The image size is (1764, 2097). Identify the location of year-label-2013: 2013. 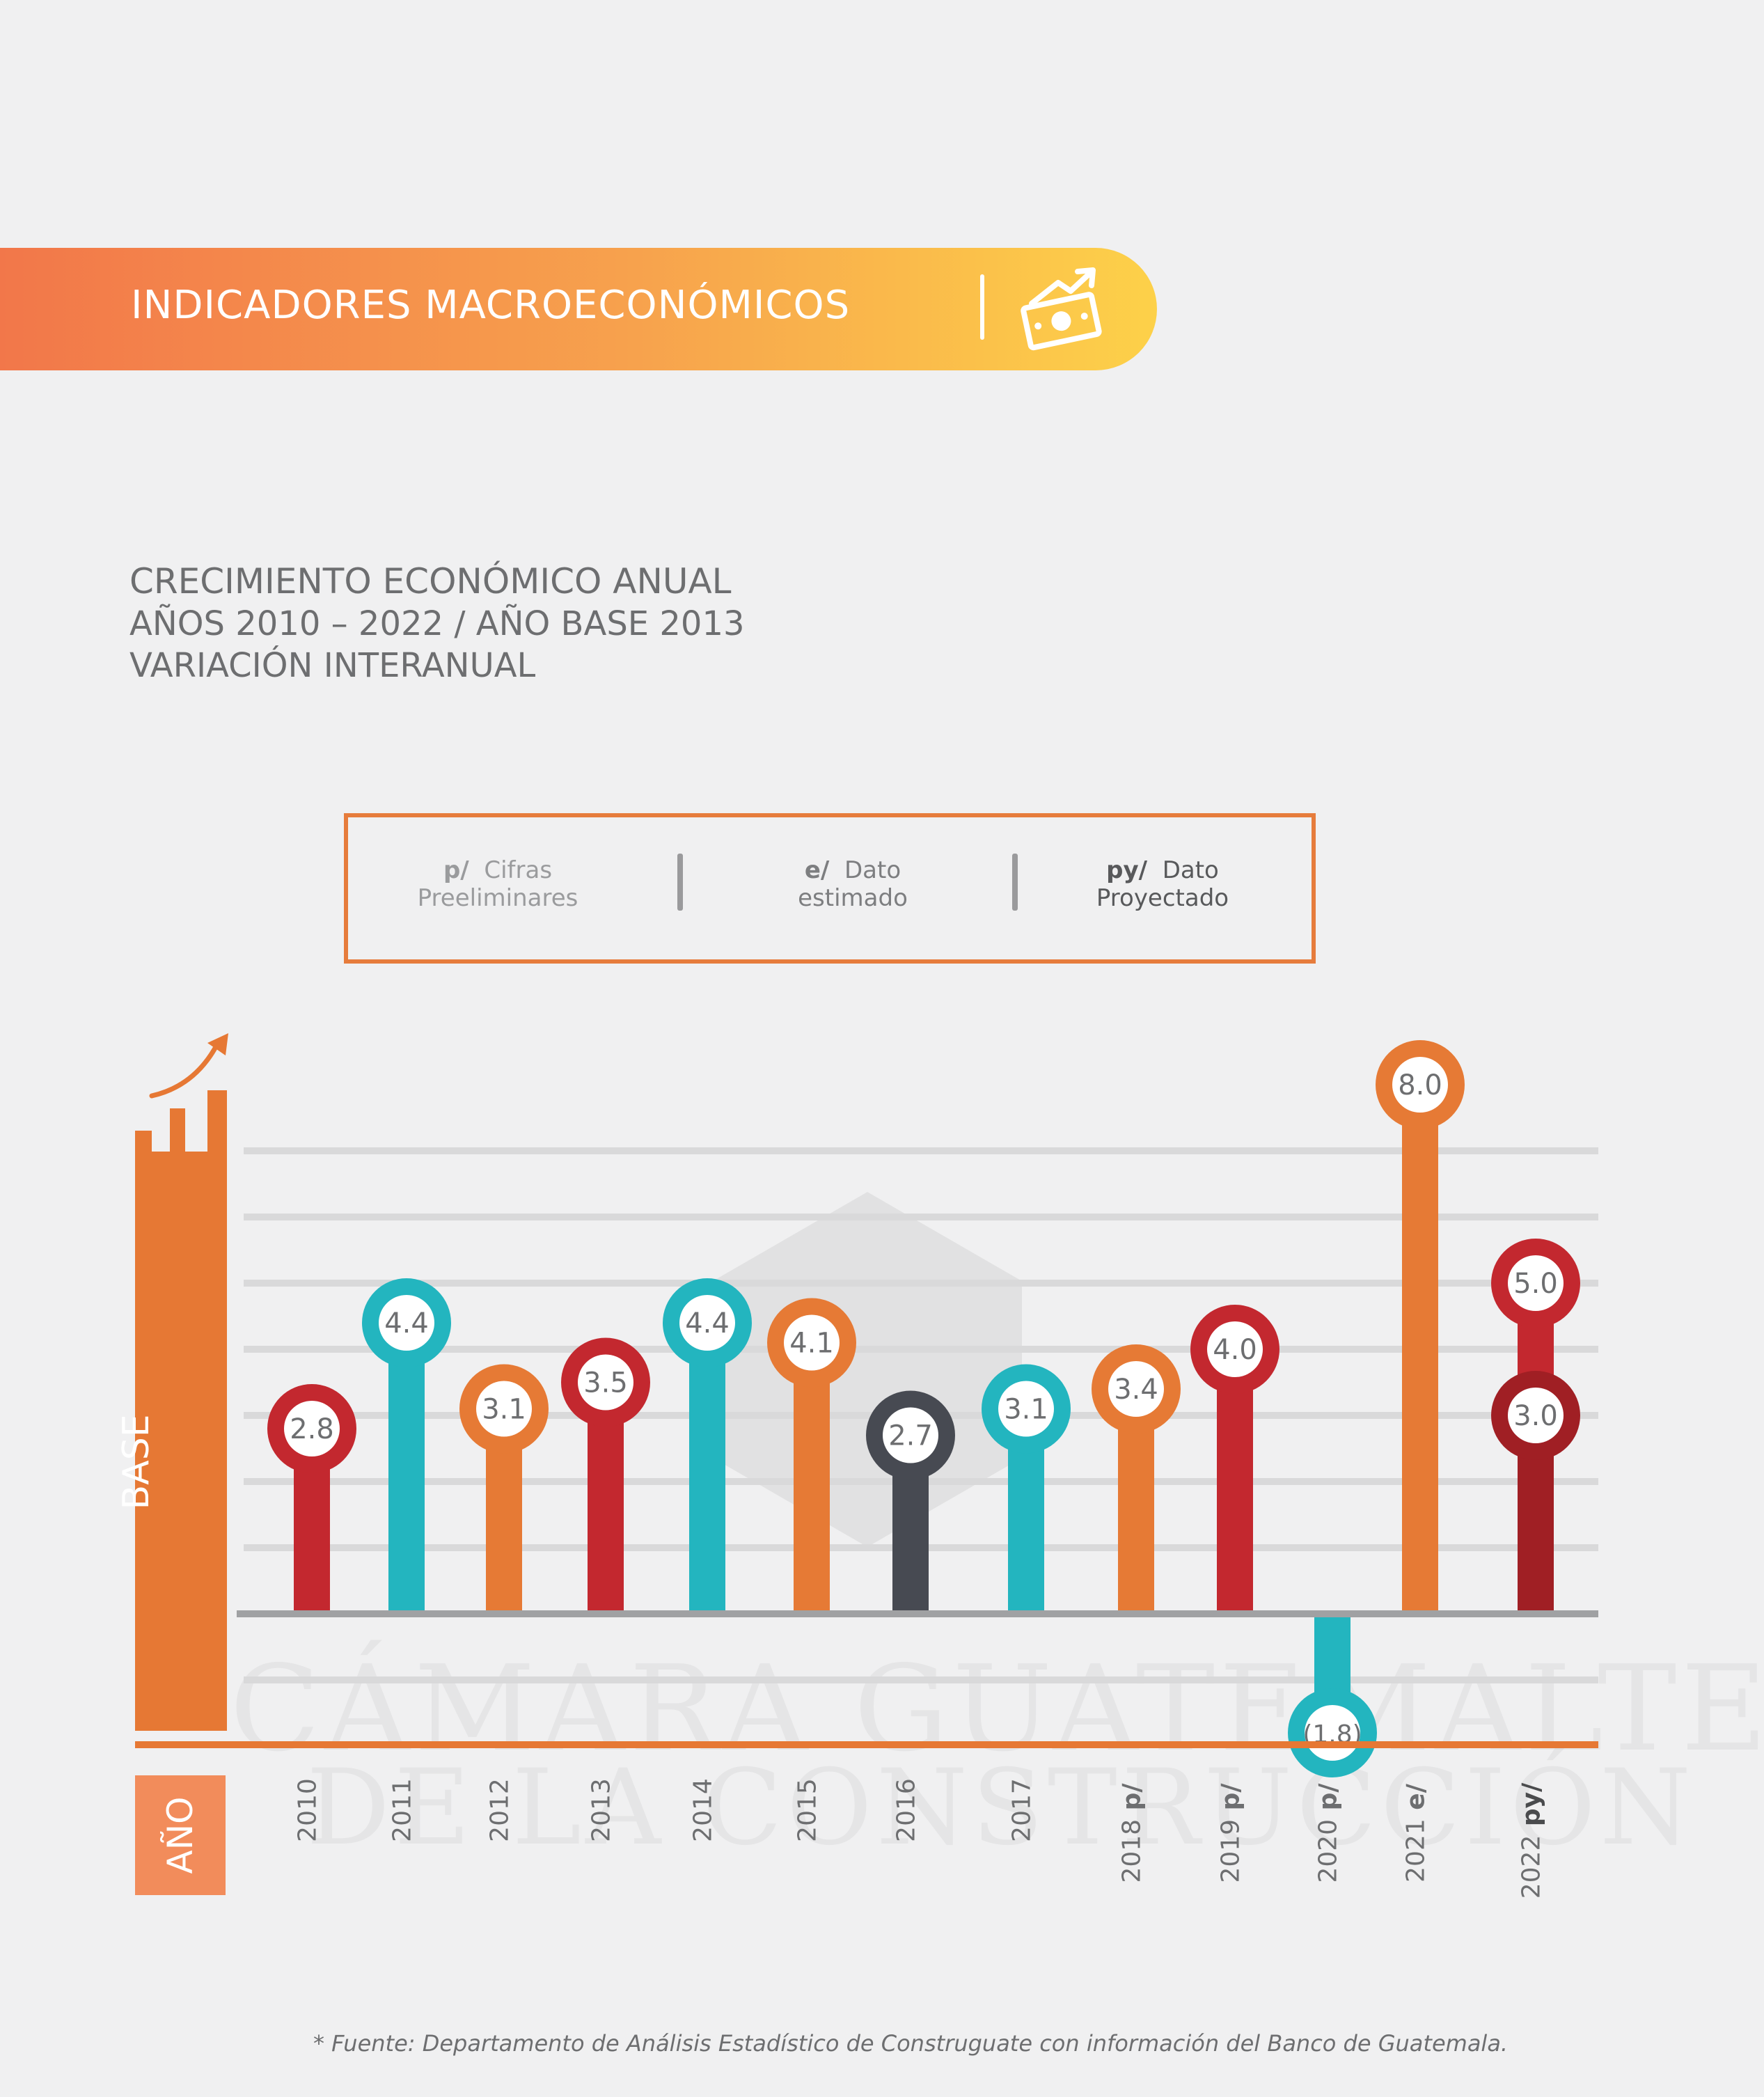
(601, 1810).